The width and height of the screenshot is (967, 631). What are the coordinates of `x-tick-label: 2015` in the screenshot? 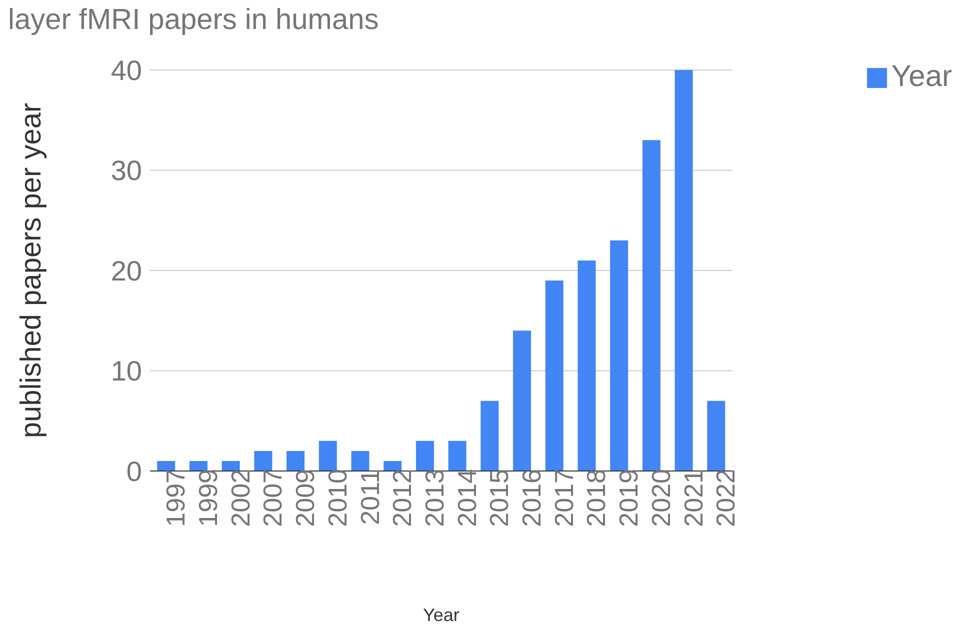 It's located at (499, 498).